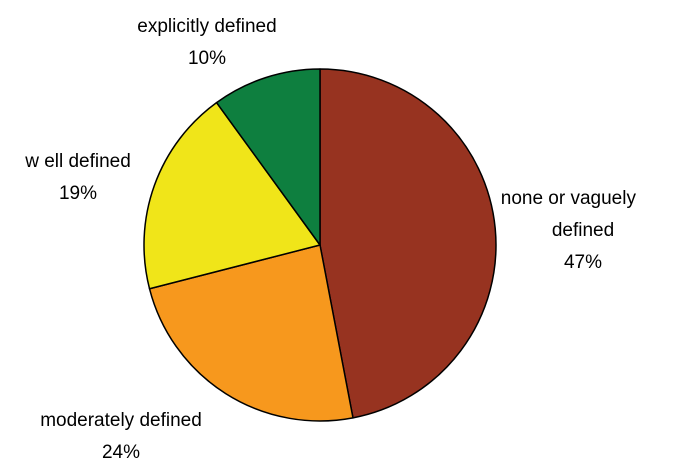 Image resolution: width=682 pixels, height=464 pixels. I want to click on slice-label-none-or-vaguely-defined: none or vaguely defined, so click(571, 214).